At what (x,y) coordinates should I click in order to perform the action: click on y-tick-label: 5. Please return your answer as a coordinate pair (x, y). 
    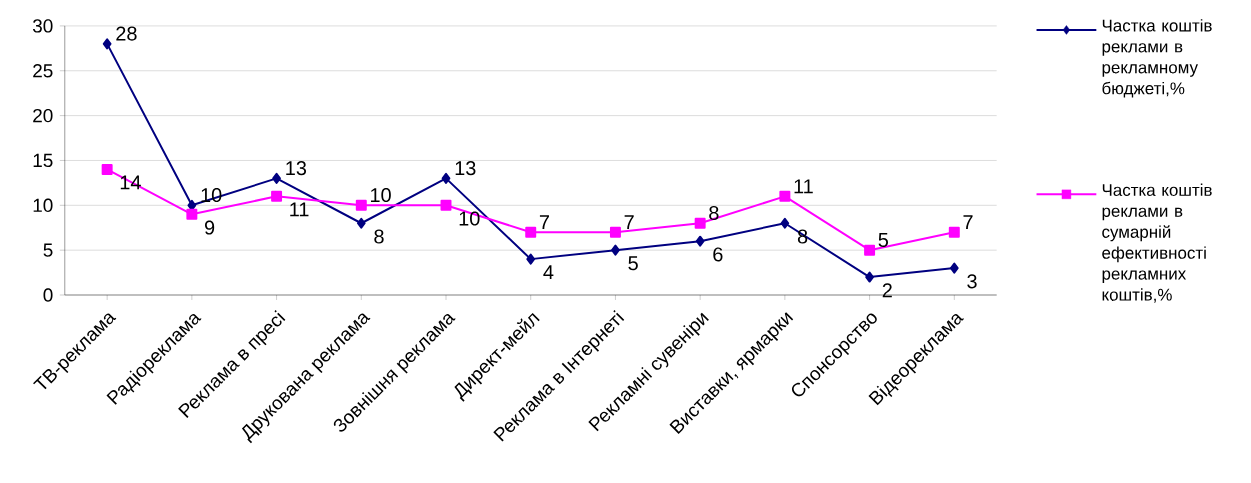
    Looking at the image, I should click on (48, 250).